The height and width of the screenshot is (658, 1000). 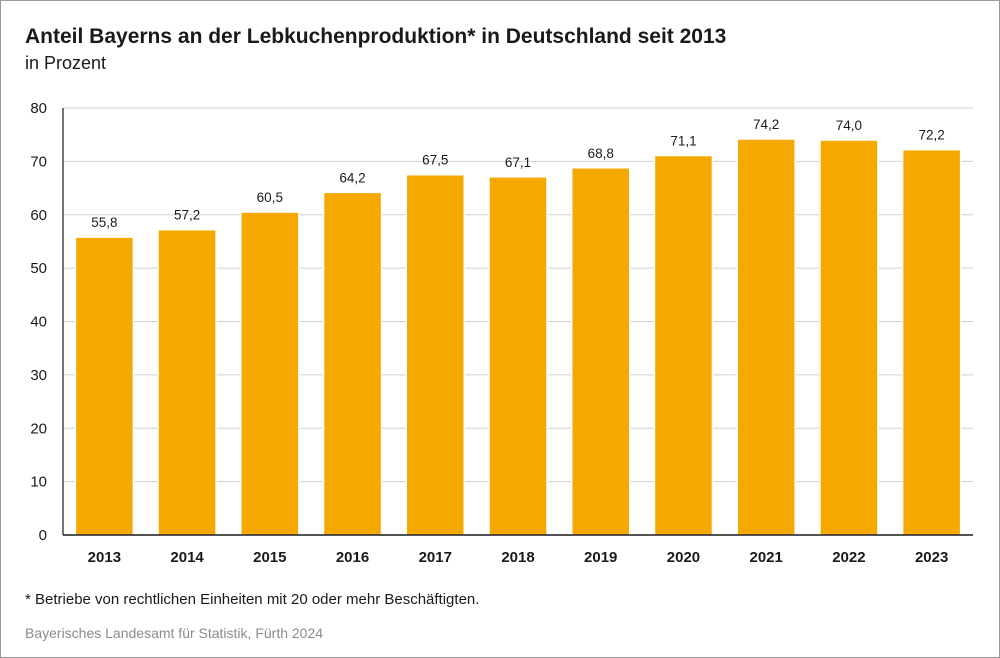 What do you see at coordinates (849, 125) in the screenshot?
I see `data-label: 74,0` at bounding box center [849, 125].